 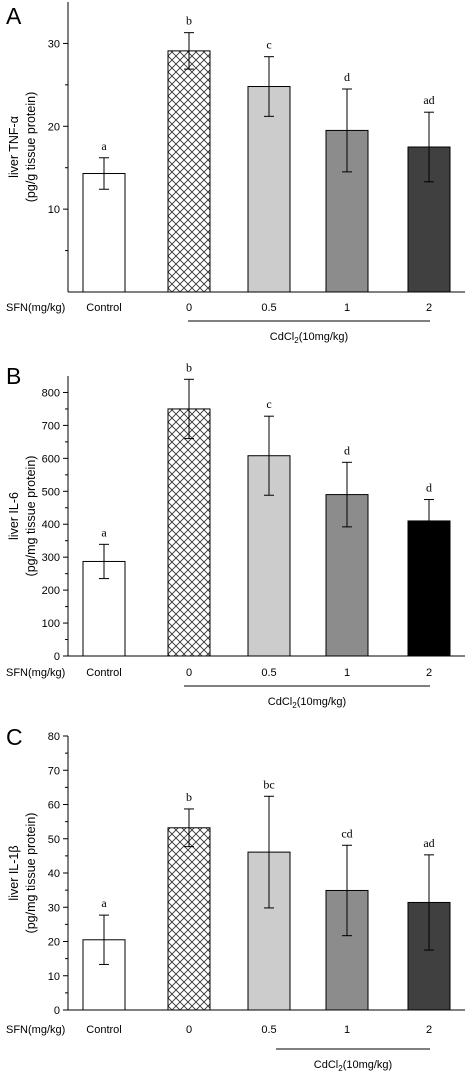 I want to click on y-tick-label: 40, so click(x=54, y=874).